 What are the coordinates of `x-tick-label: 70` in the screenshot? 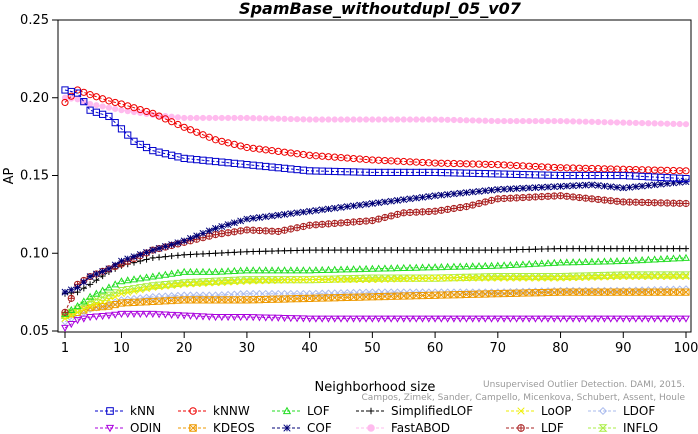 It's located at (498, 348).